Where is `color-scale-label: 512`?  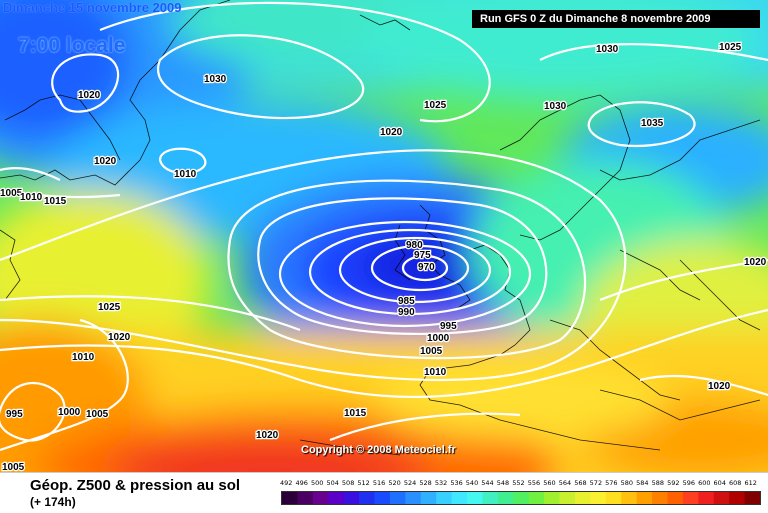 color-scale-label: 512 is located at coordinates (363, 483).